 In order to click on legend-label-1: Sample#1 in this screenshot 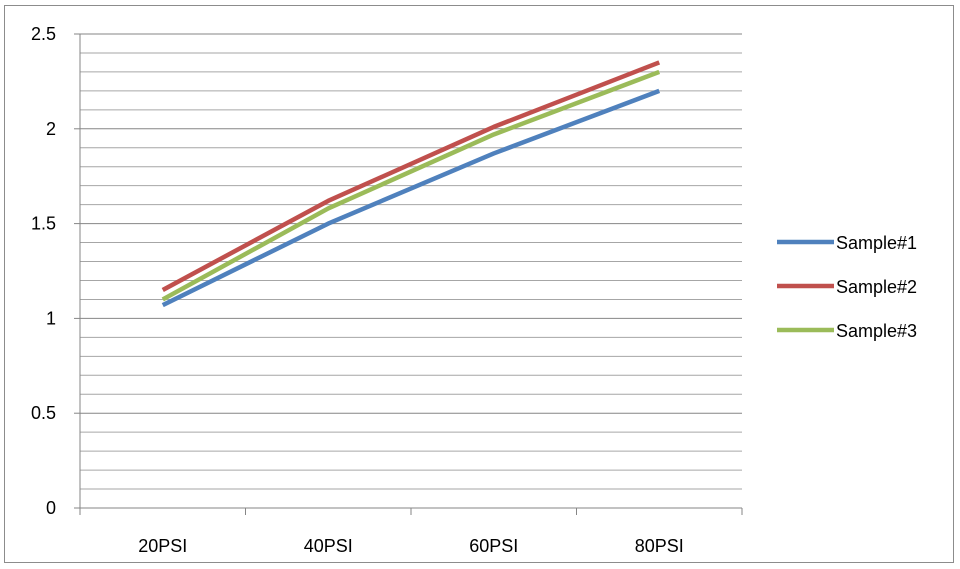, I will do `click(876, 243)`.